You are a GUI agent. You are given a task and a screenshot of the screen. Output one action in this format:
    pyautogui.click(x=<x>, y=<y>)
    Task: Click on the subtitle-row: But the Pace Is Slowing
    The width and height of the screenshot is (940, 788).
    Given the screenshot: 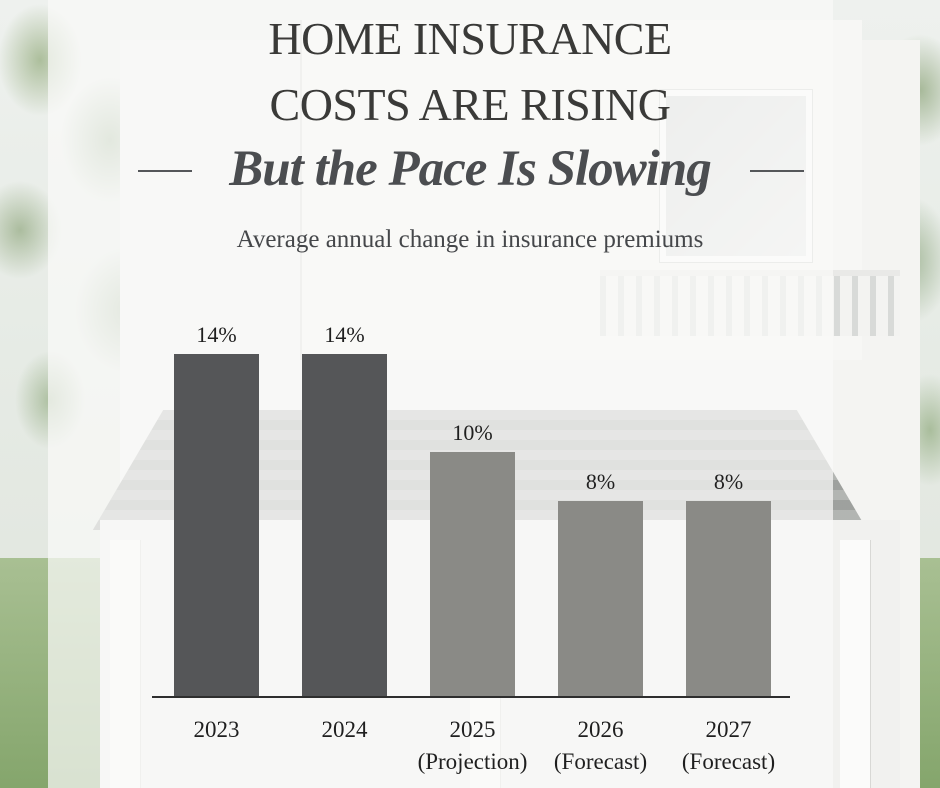 What is the action you would take?
    pyautogui.click(x=470, y=171)
    